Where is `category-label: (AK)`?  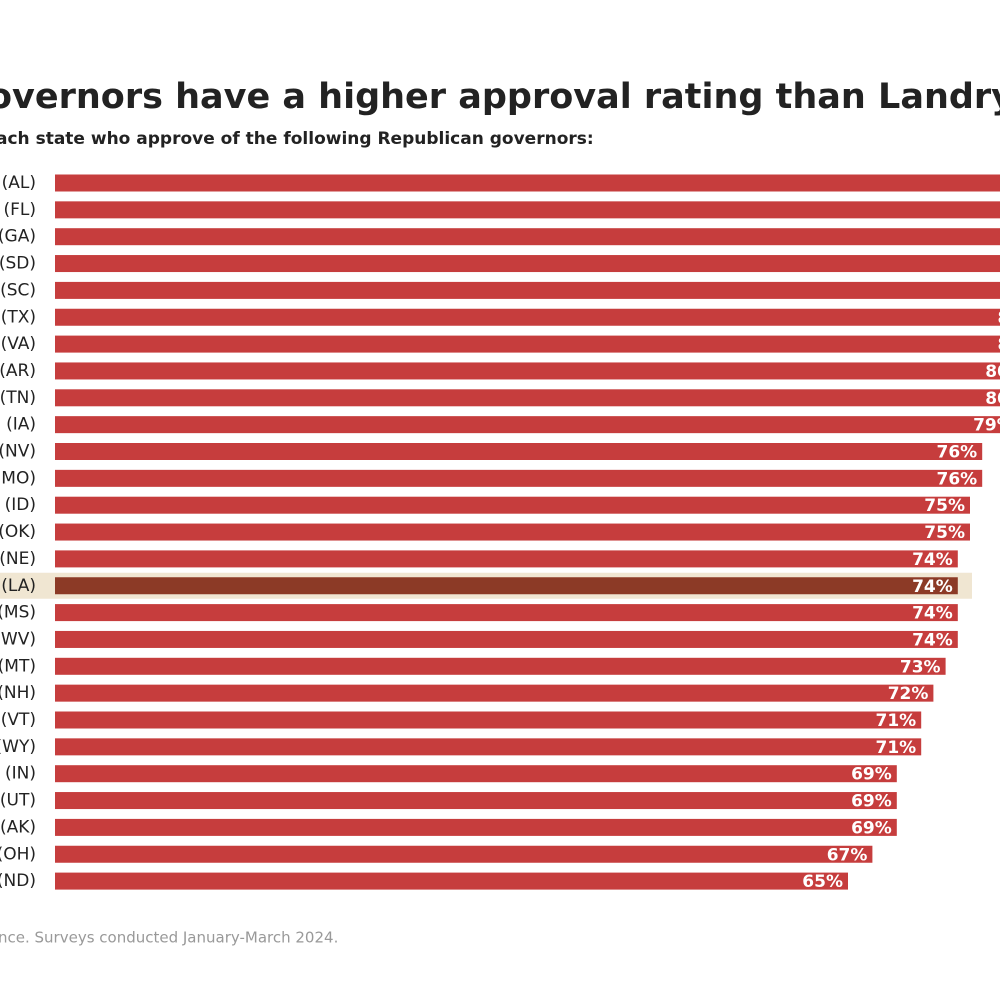
category-label: (AK) is located at coordinates (18, 827).